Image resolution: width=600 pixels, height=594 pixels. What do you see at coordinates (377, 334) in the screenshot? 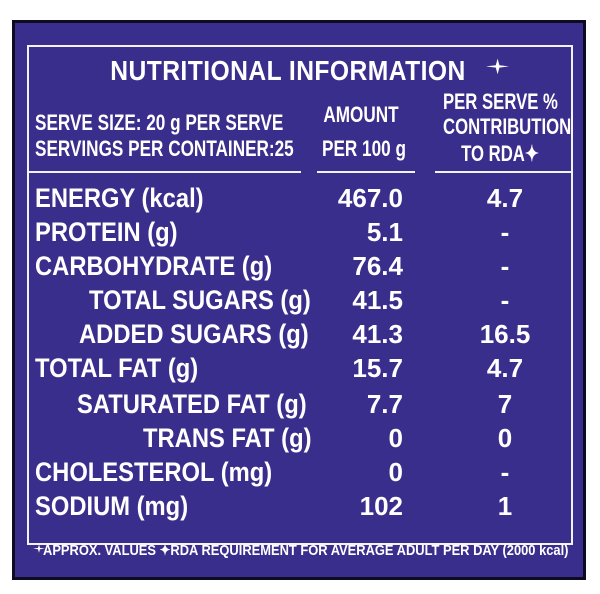
I see `row-amount-added-sugars: 41.3` at bounding box center [377, 334].